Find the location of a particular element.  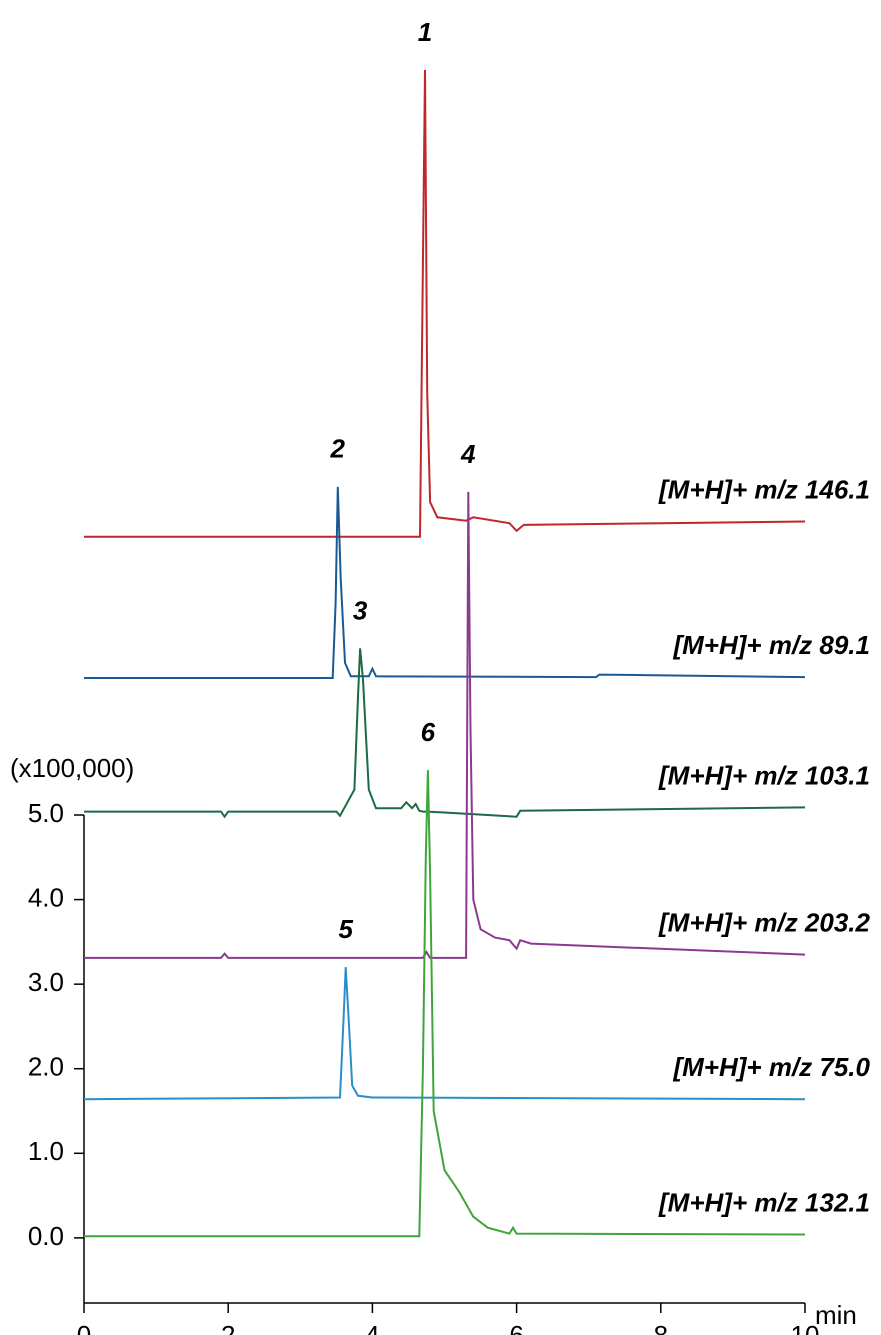

y-tick-label: 4.0 is located at coordinates (46, 897).